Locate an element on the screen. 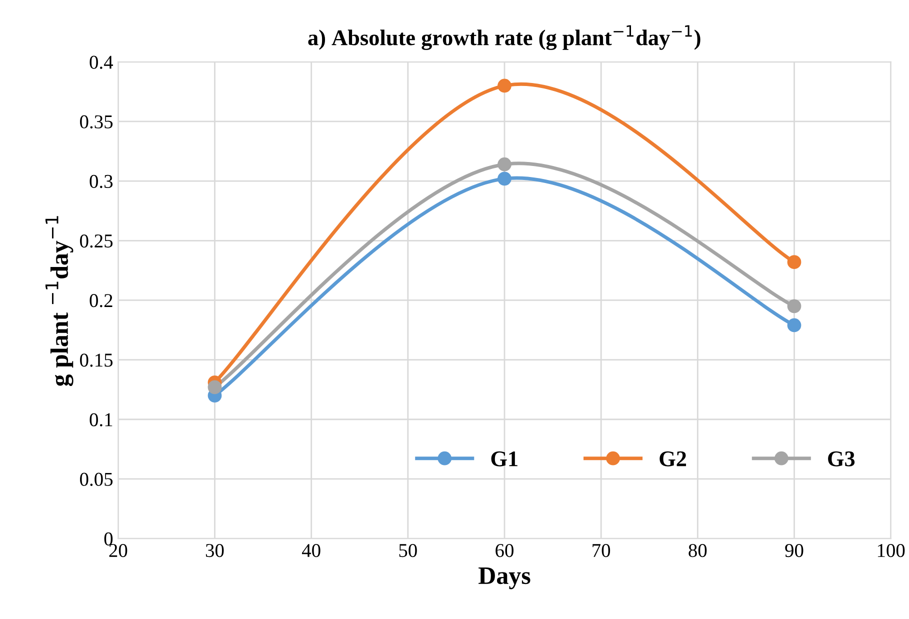 The width and height of the screenshot is (909, 619). x-tick-label: 100 is located at coordinates (891, 551).